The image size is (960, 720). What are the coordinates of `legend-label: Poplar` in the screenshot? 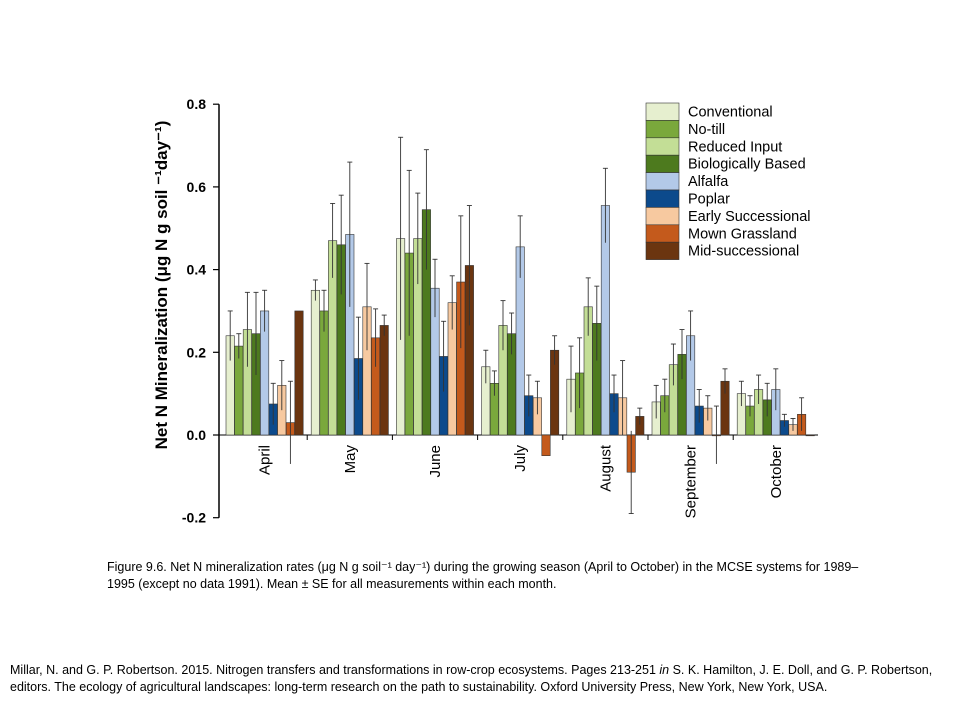 It's located at (709, 200).